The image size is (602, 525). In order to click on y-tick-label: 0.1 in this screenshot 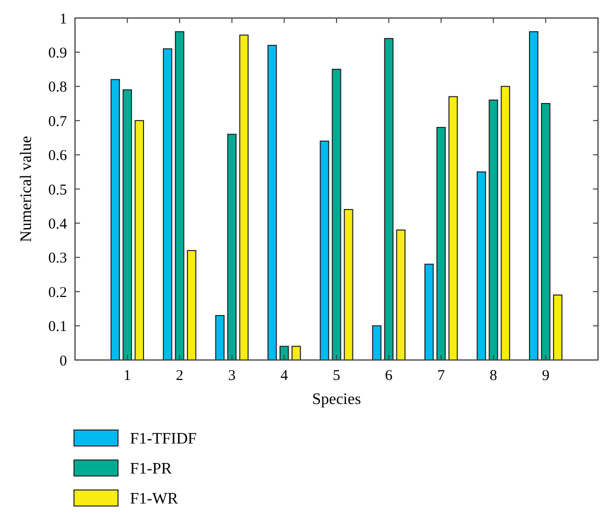, I will do `click(57, 327)`.